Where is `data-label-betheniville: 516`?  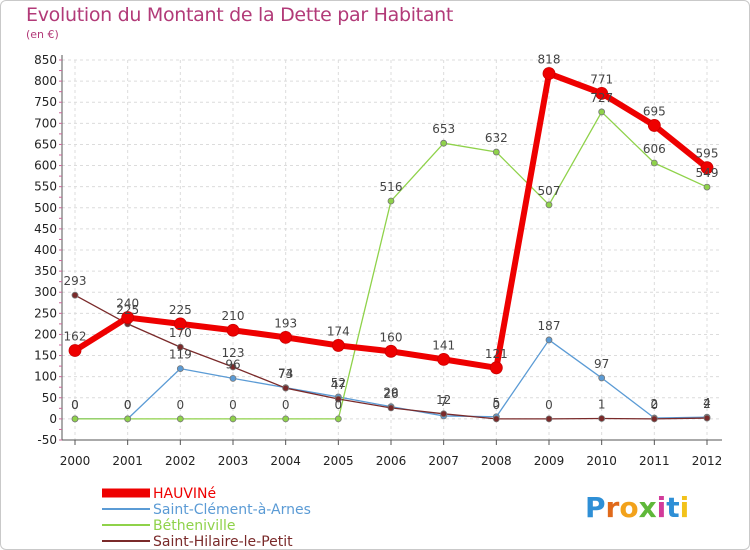
data-label-betheniville: 516 is located at coordinates (391, 187).